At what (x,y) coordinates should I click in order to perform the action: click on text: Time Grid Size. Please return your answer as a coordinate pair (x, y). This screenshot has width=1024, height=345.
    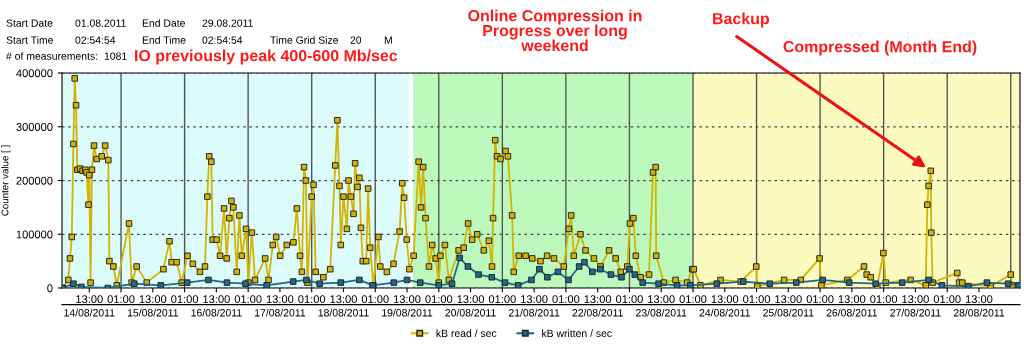
    Looking at the image, I should click on (304, 40).